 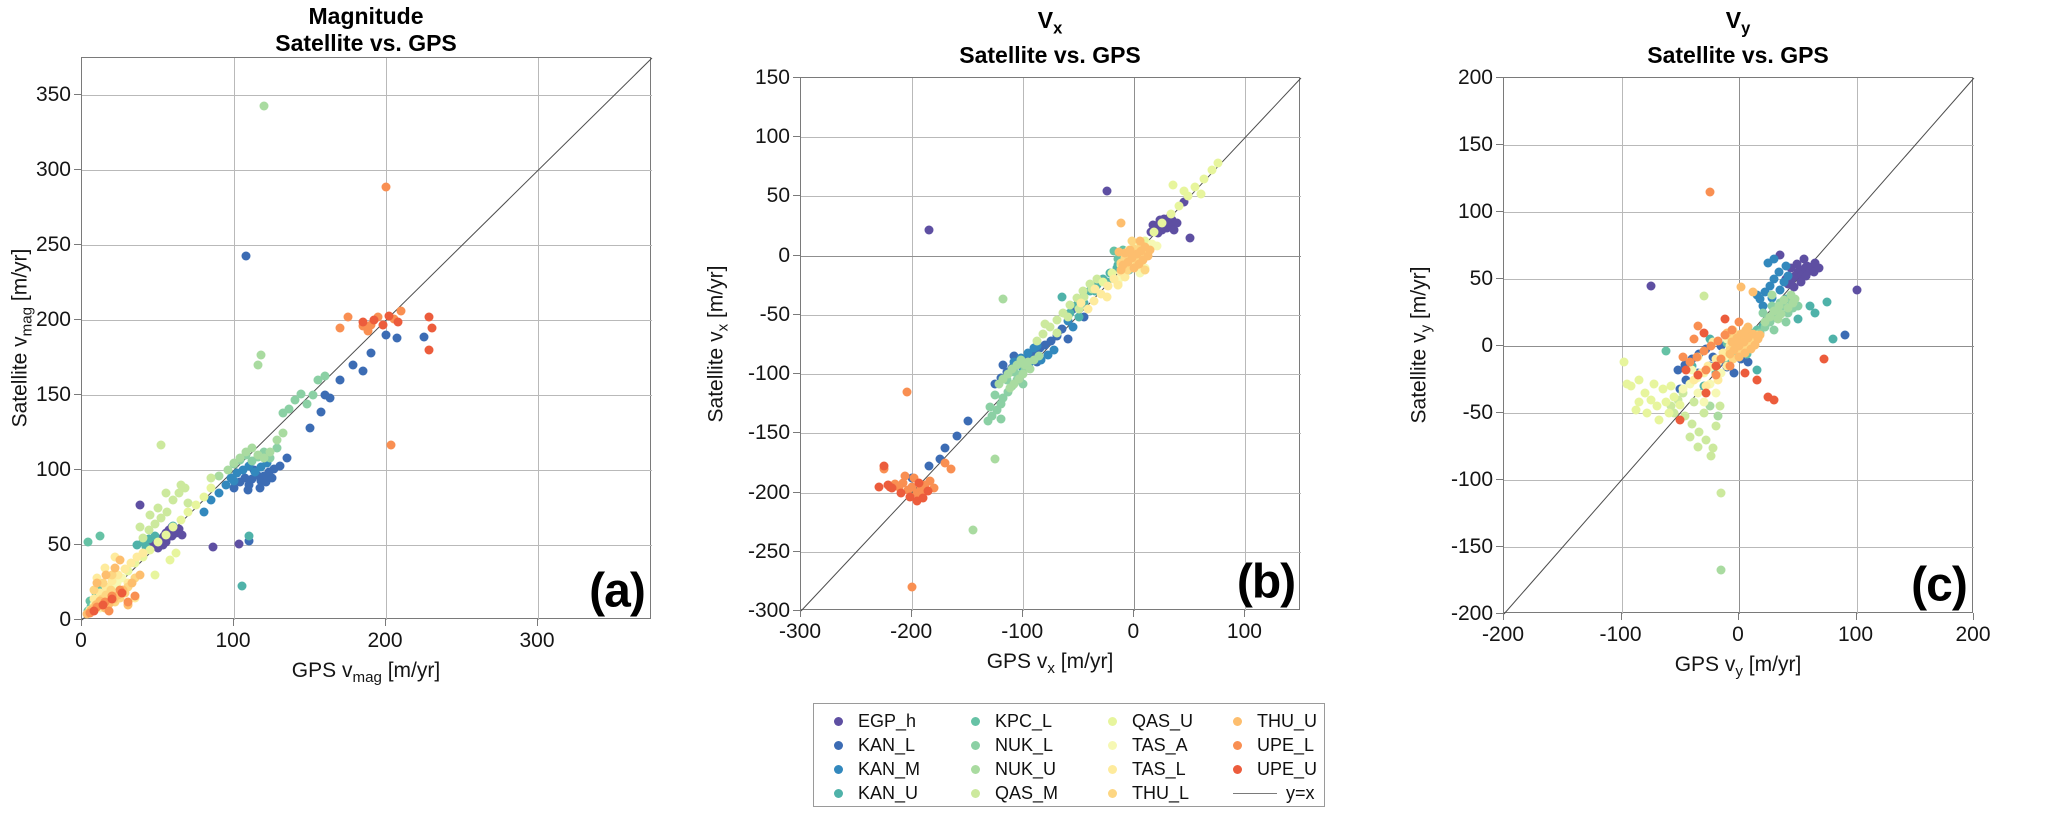 What do you see at coordinates (796, 492) in the screenshot?
I see `y-tick--200` at bounding box center [796, 492].